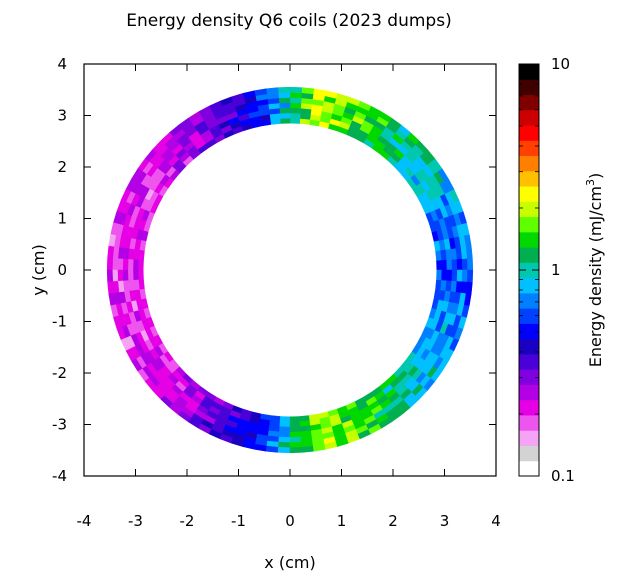 Image resolution: width=628 pixels, height=575 pixels. What do you see at coordinates (59, 476) in the screenshot?
I see `y-tick-label: -4` at bounding box center [59, 476].